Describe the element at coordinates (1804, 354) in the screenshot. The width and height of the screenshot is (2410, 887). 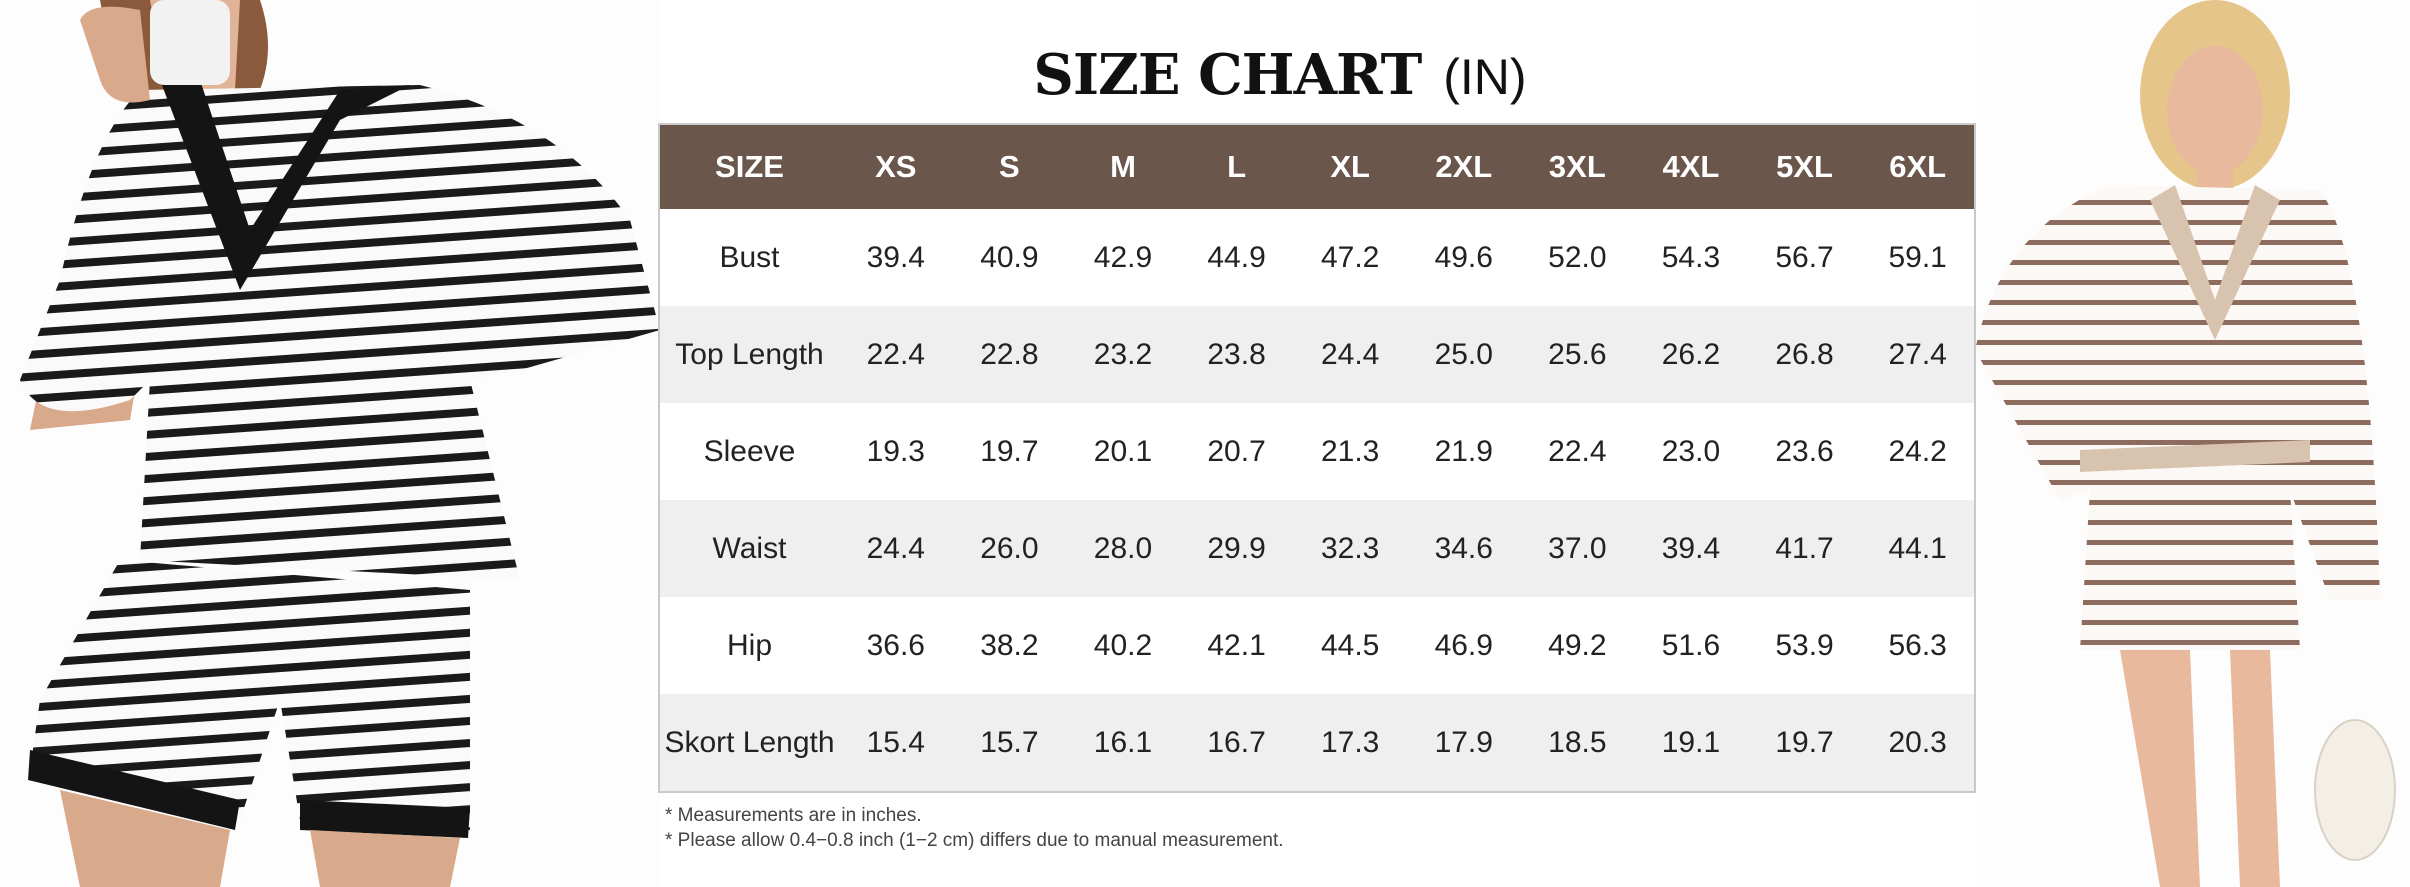
I see `cell: 26.8` at that location.